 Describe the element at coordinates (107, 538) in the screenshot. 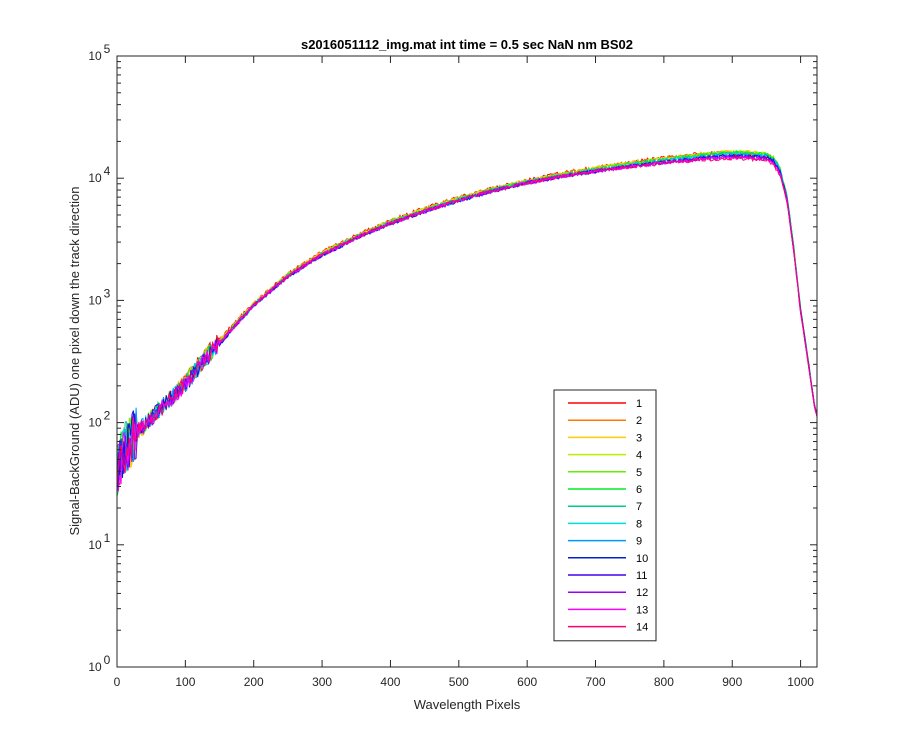

I see `y-tick-exponent: 1` at that location.